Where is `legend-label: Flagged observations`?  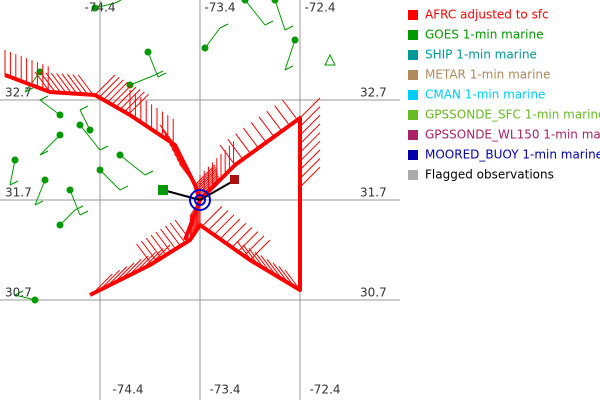
legend-label: Flagged observations is located at coordinates (489, 175).